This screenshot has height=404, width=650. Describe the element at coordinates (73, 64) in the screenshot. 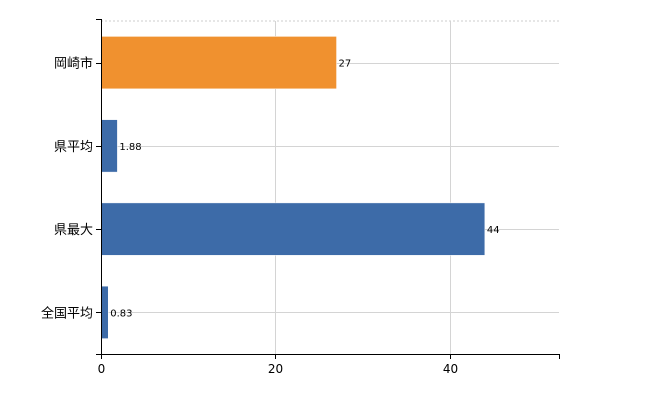

I see `category-label-0: 岡崎市` at that location.